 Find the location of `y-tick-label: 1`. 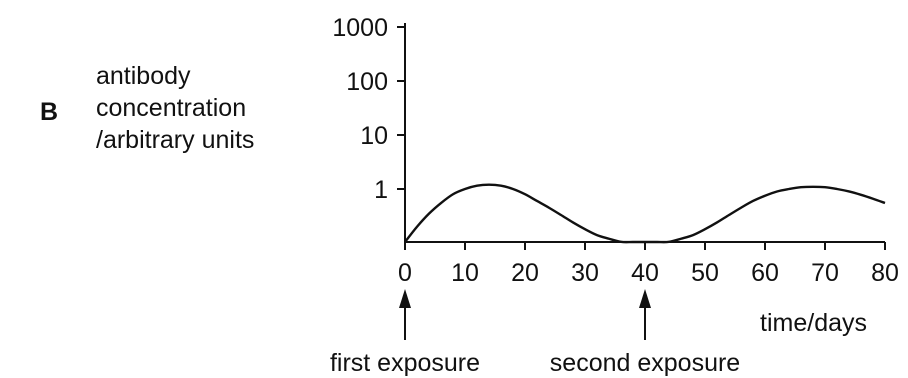

y-tick-label: 1 is located at coordinates (381, 190).